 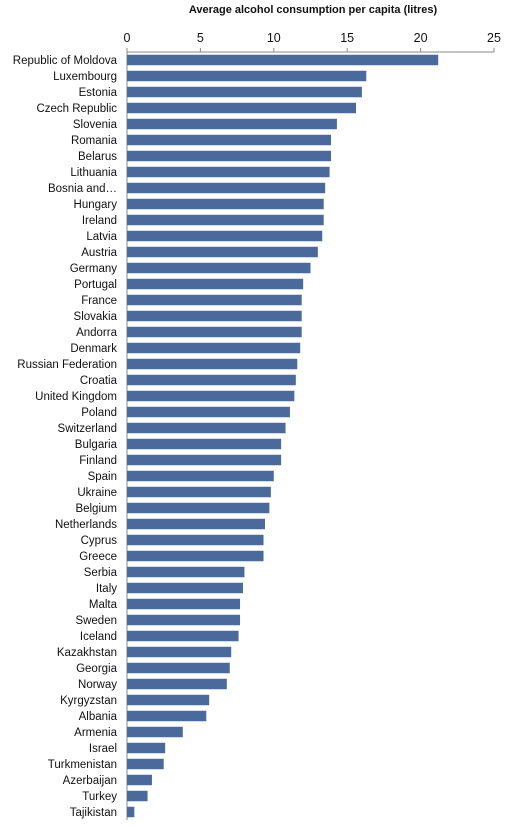 What do you see at coordinates (93, 173) in the screenshot?
I see `category-label: Lithuania` at bounding box center [93, 173].